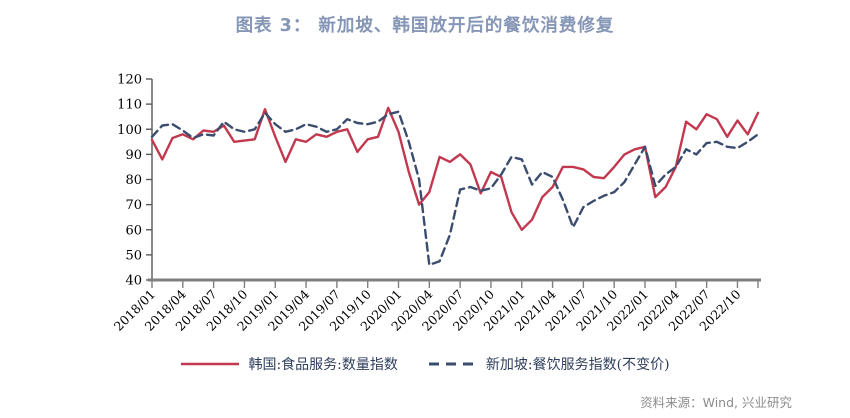 This screenshot has height=418, width=850. What do you see at coordinates (129, 130) in the screenshot?
I see `svg-text: 100` at bounding box center [129, 130].